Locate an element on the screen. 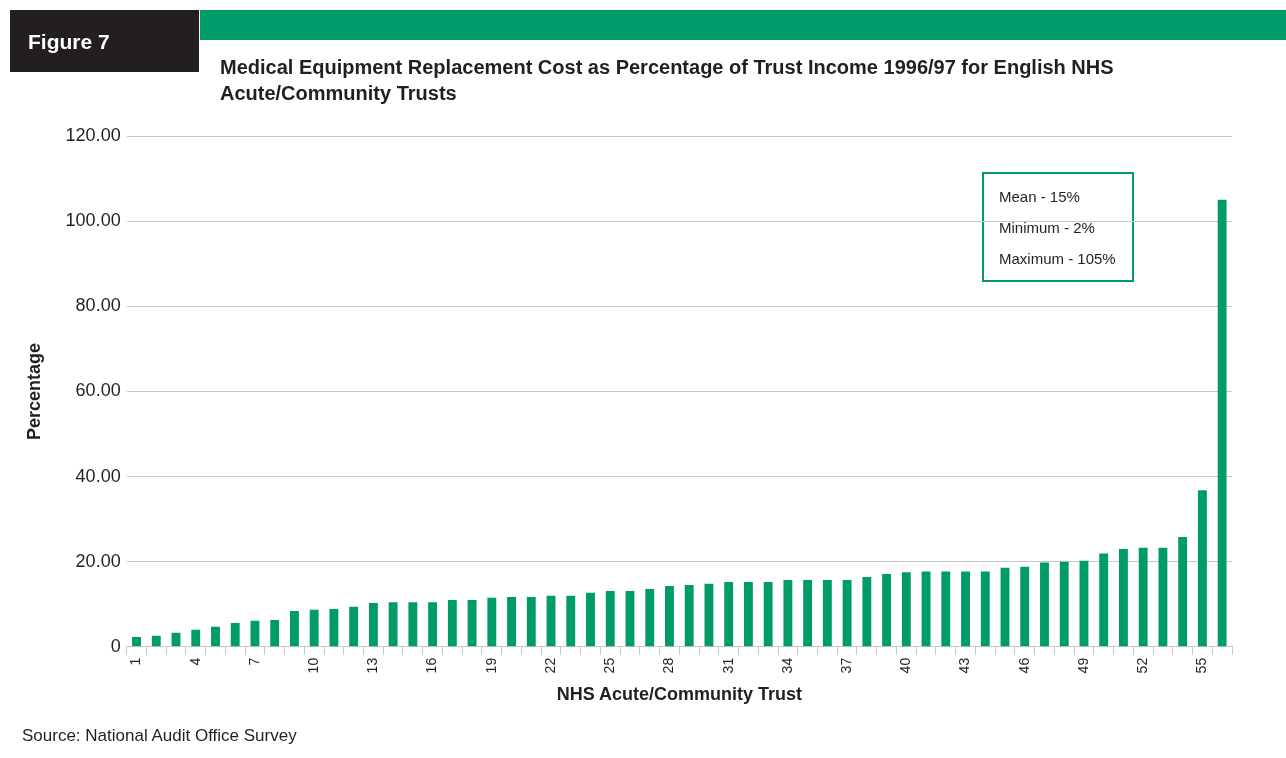  y-tick-label: 40.00 is located at coordinates (98, 475).